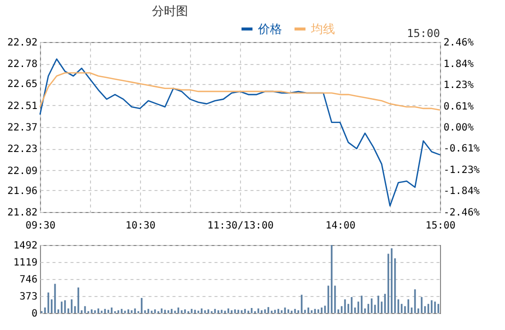 This screenshot has width=505, height=330. I want to click on y2-tick-label: 0.61%, so click(459, 106).